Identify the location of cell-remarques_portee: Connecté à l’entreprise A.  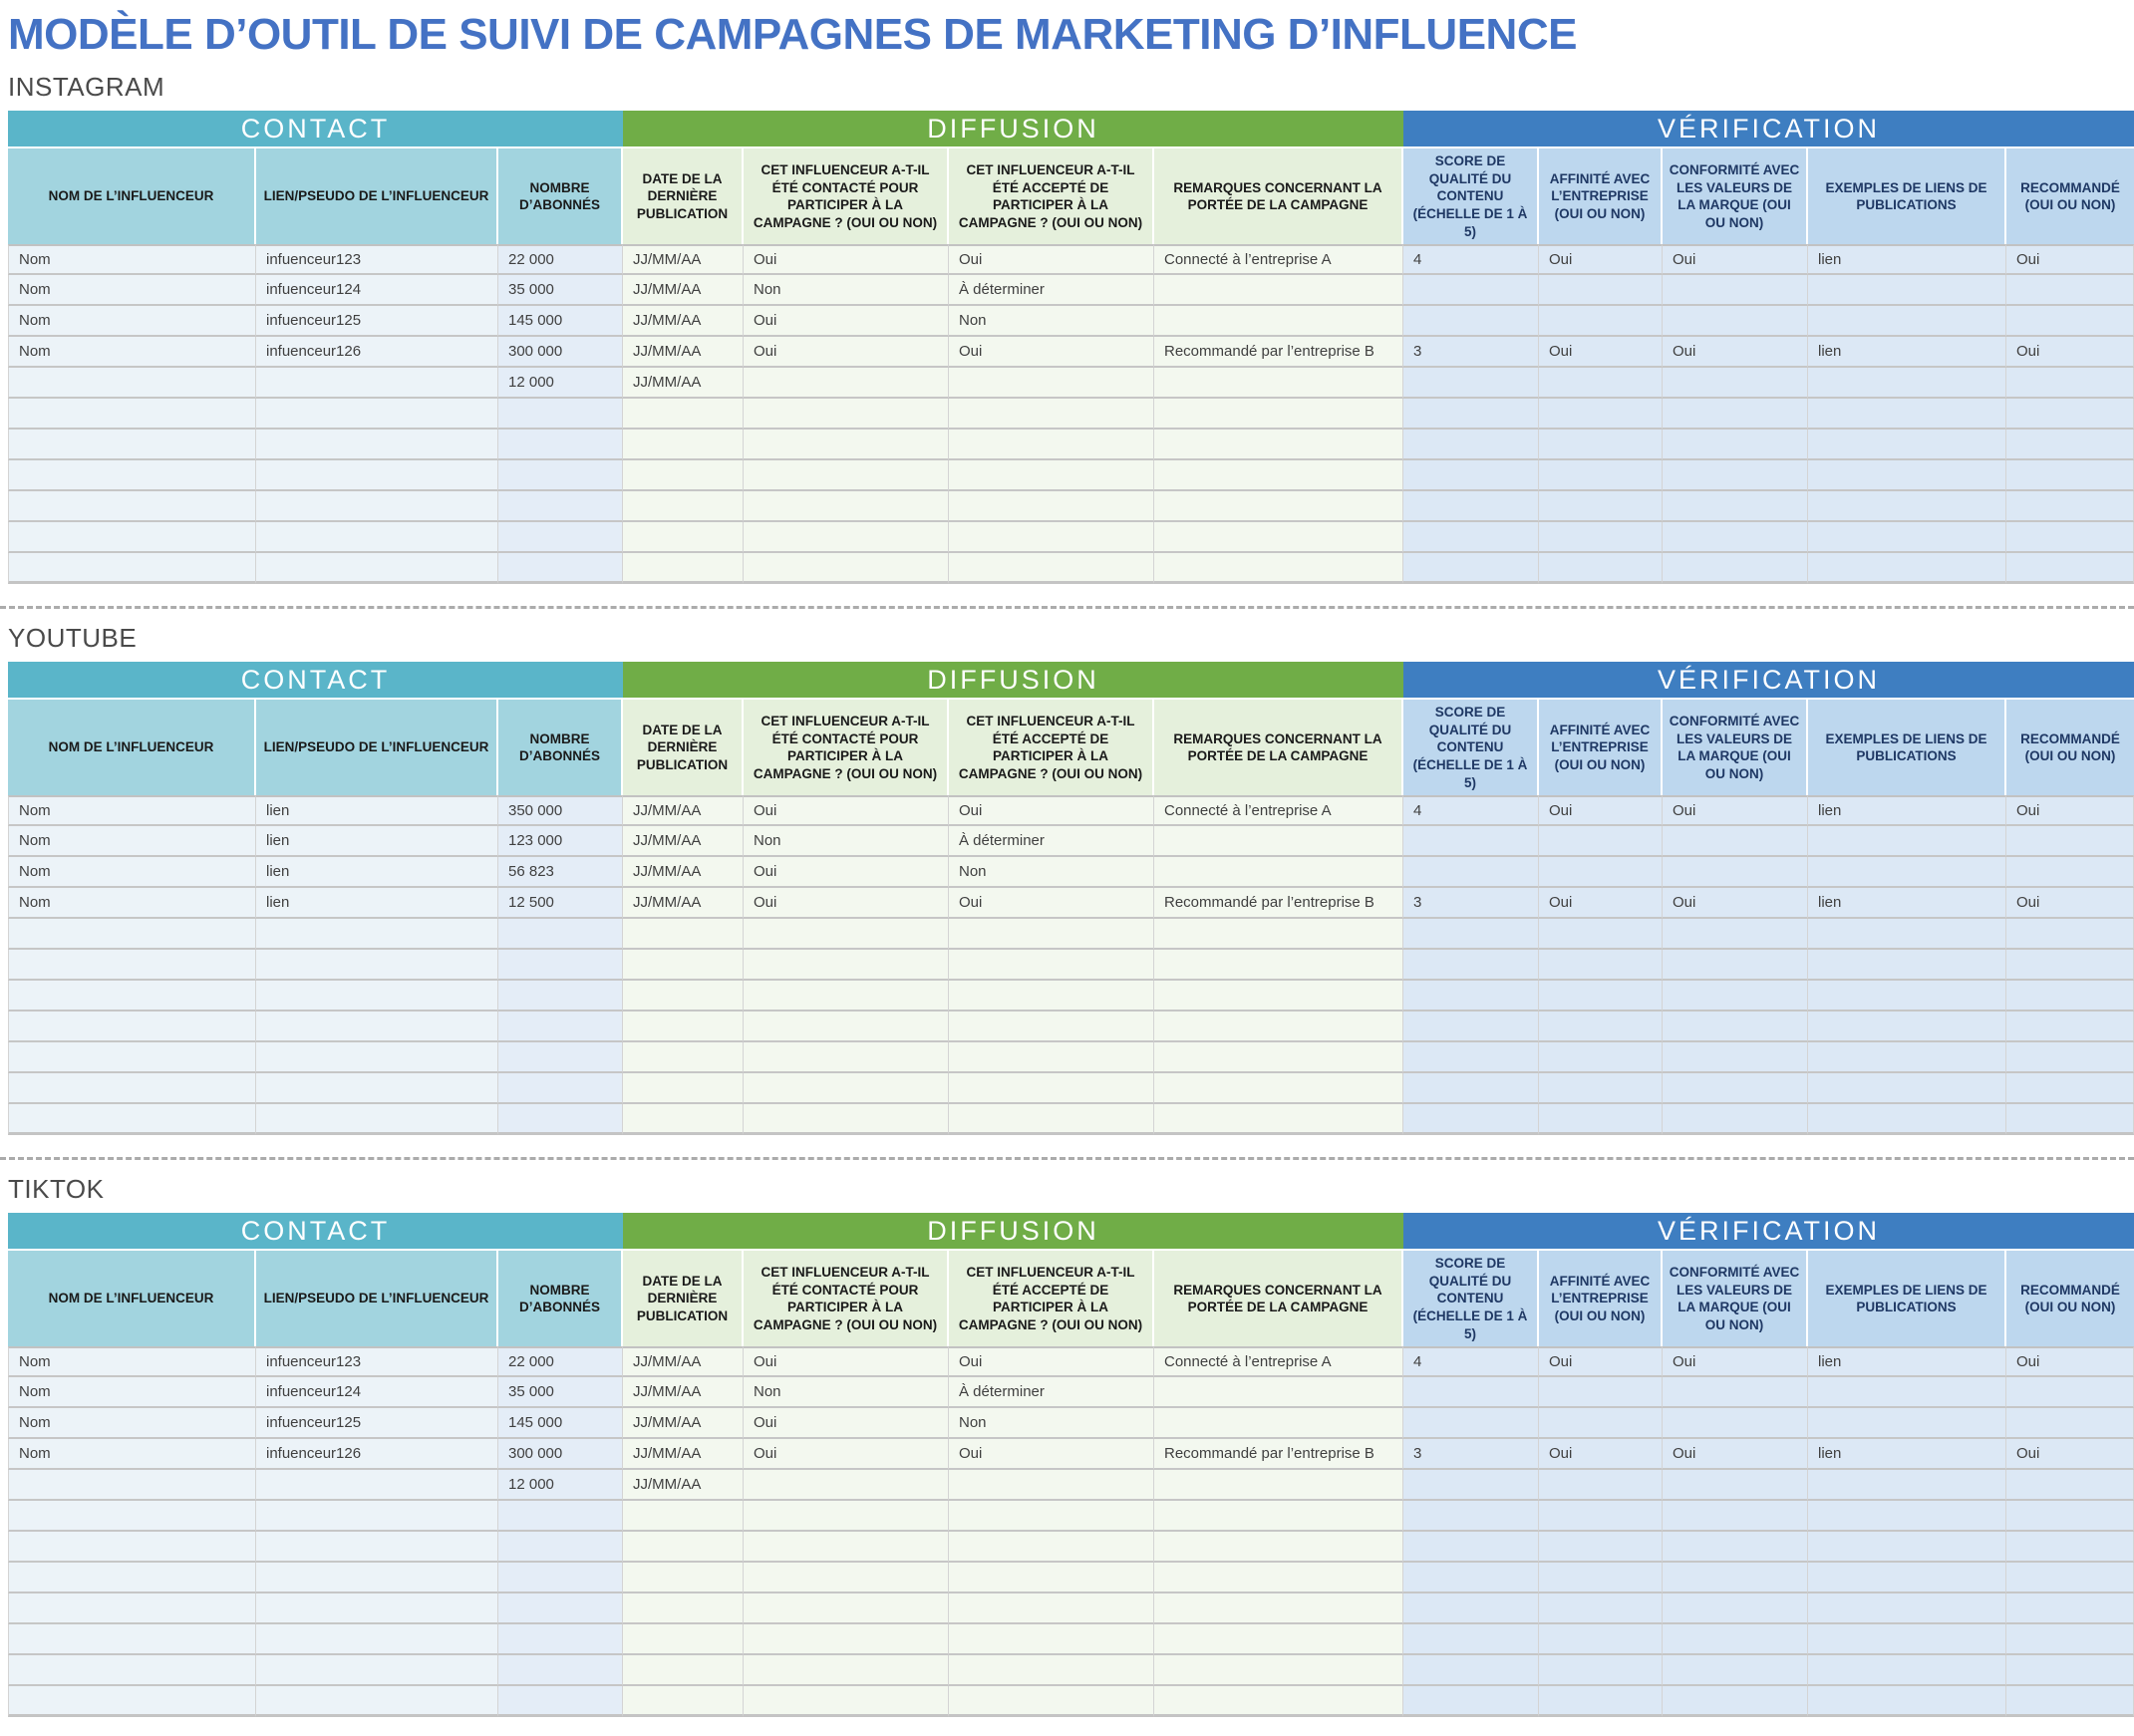
(1278, 811).